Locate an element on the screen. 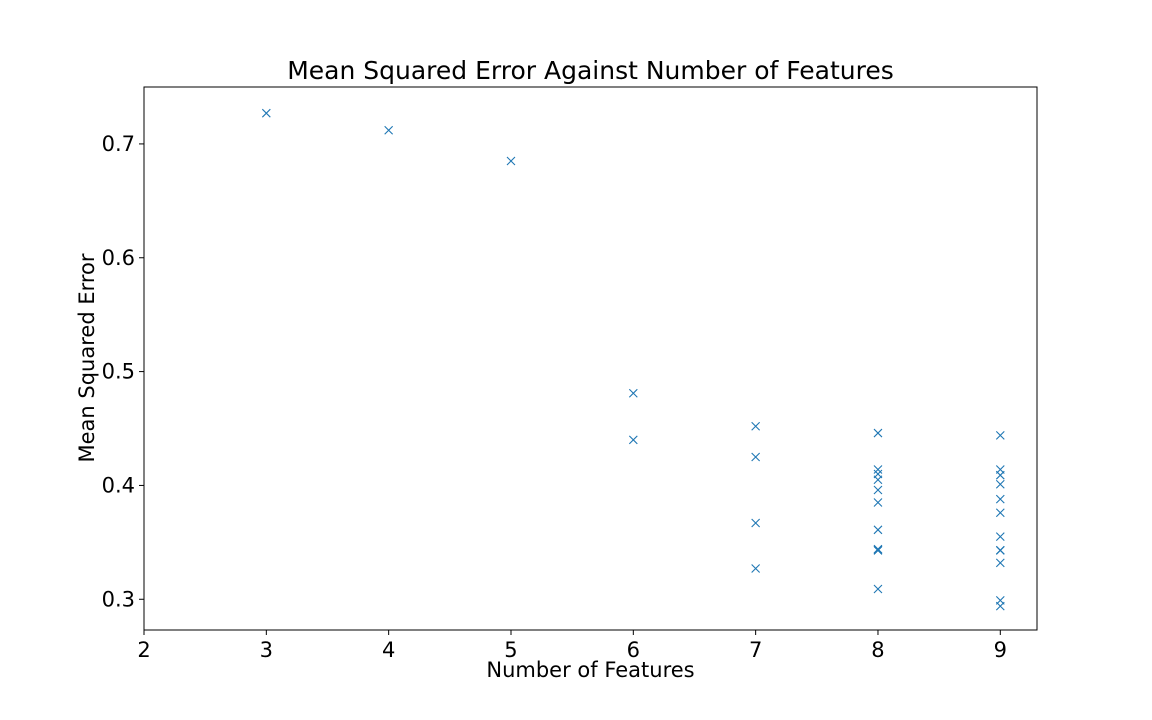 This screenshot has height=720, width=1152. y-tick-label: 0.3 is located at coordinates (118, 599).